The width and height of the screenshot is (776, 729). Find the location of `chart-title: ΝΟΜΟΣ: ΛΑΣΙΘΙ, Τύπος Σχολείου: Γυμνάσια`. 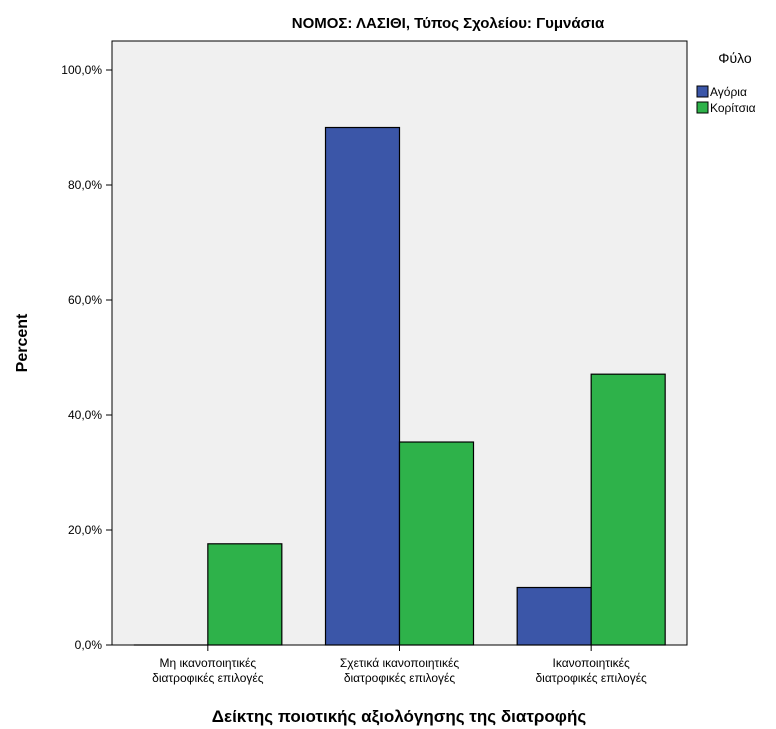

chart-title: ΝΟΜΟΣ: ΛΑΣΙΘΙ, Τύπος Σχολείου: Γυμνάσια is located at coordinates (448, 23).